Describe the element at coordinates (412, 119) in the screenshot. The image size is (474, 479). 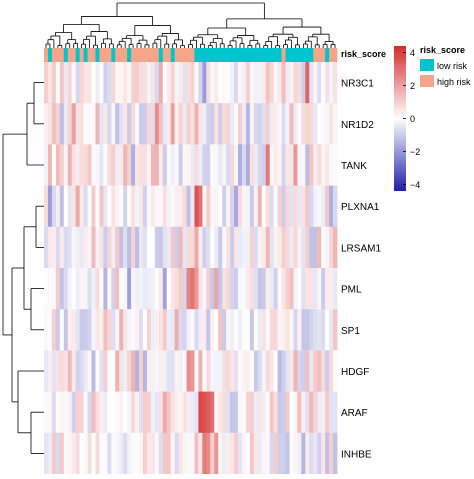
I see `color-scale-tick-label: 0` at that location.